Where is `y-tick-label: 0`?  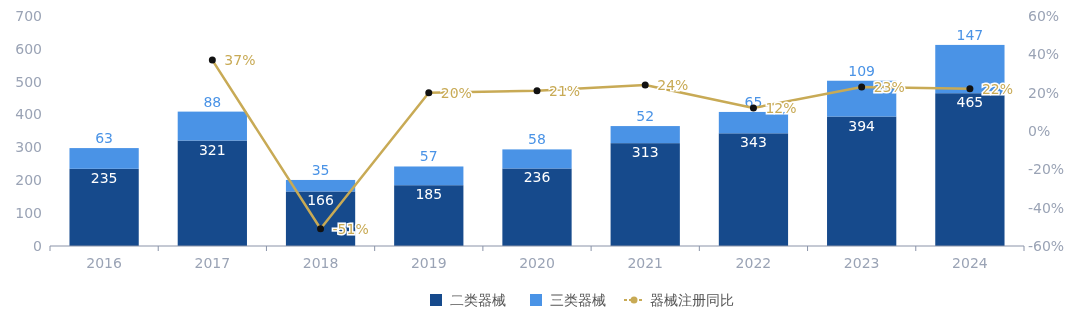 y-tick-label: 0 is located at coordinates (37, 245).